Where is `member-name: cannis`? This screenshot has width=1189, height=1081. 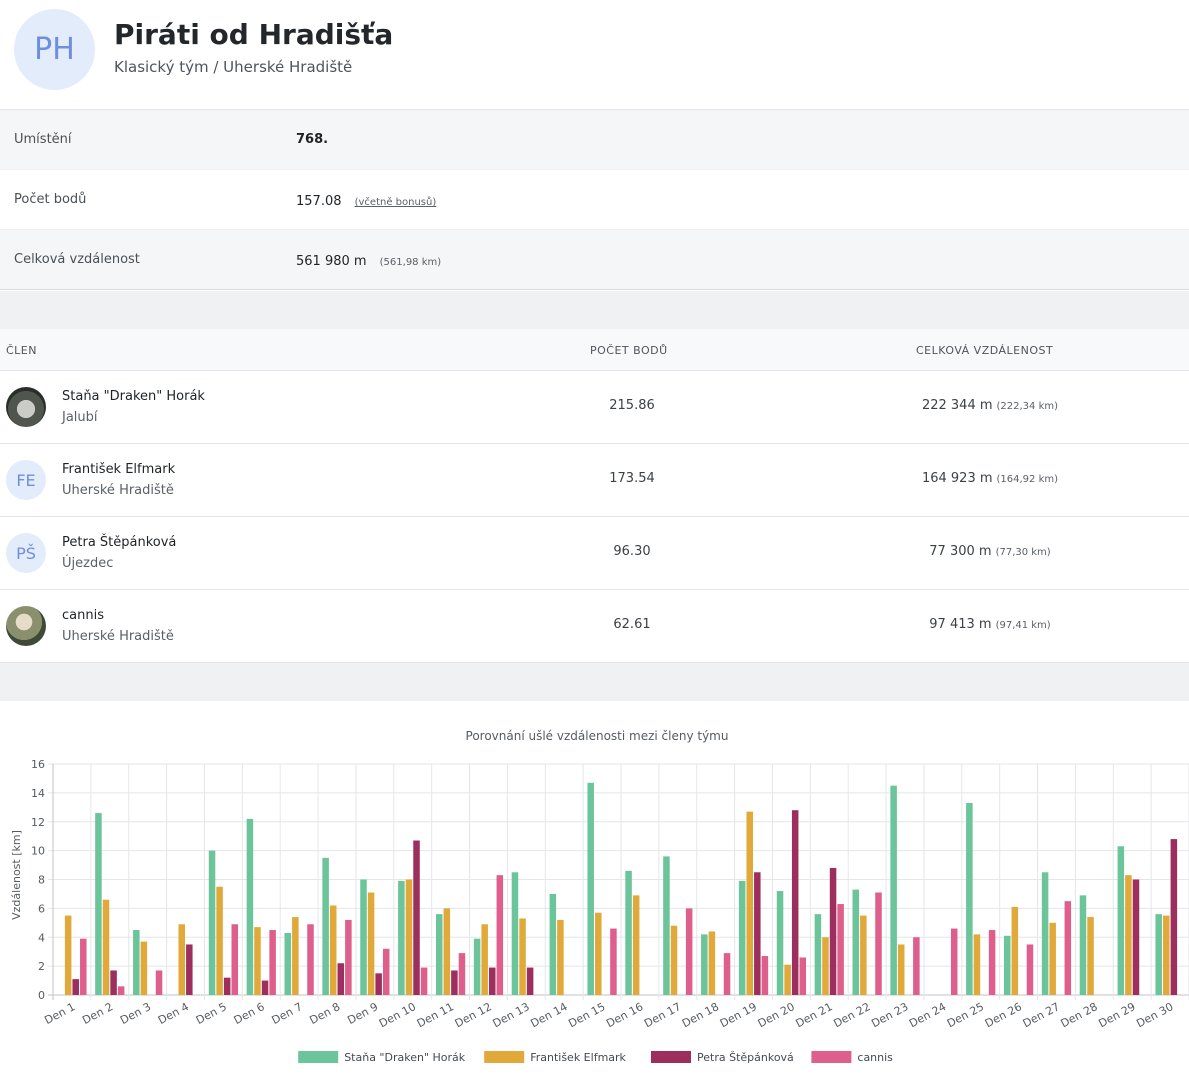 member-name: cannis is located at coordinates (83, 615).